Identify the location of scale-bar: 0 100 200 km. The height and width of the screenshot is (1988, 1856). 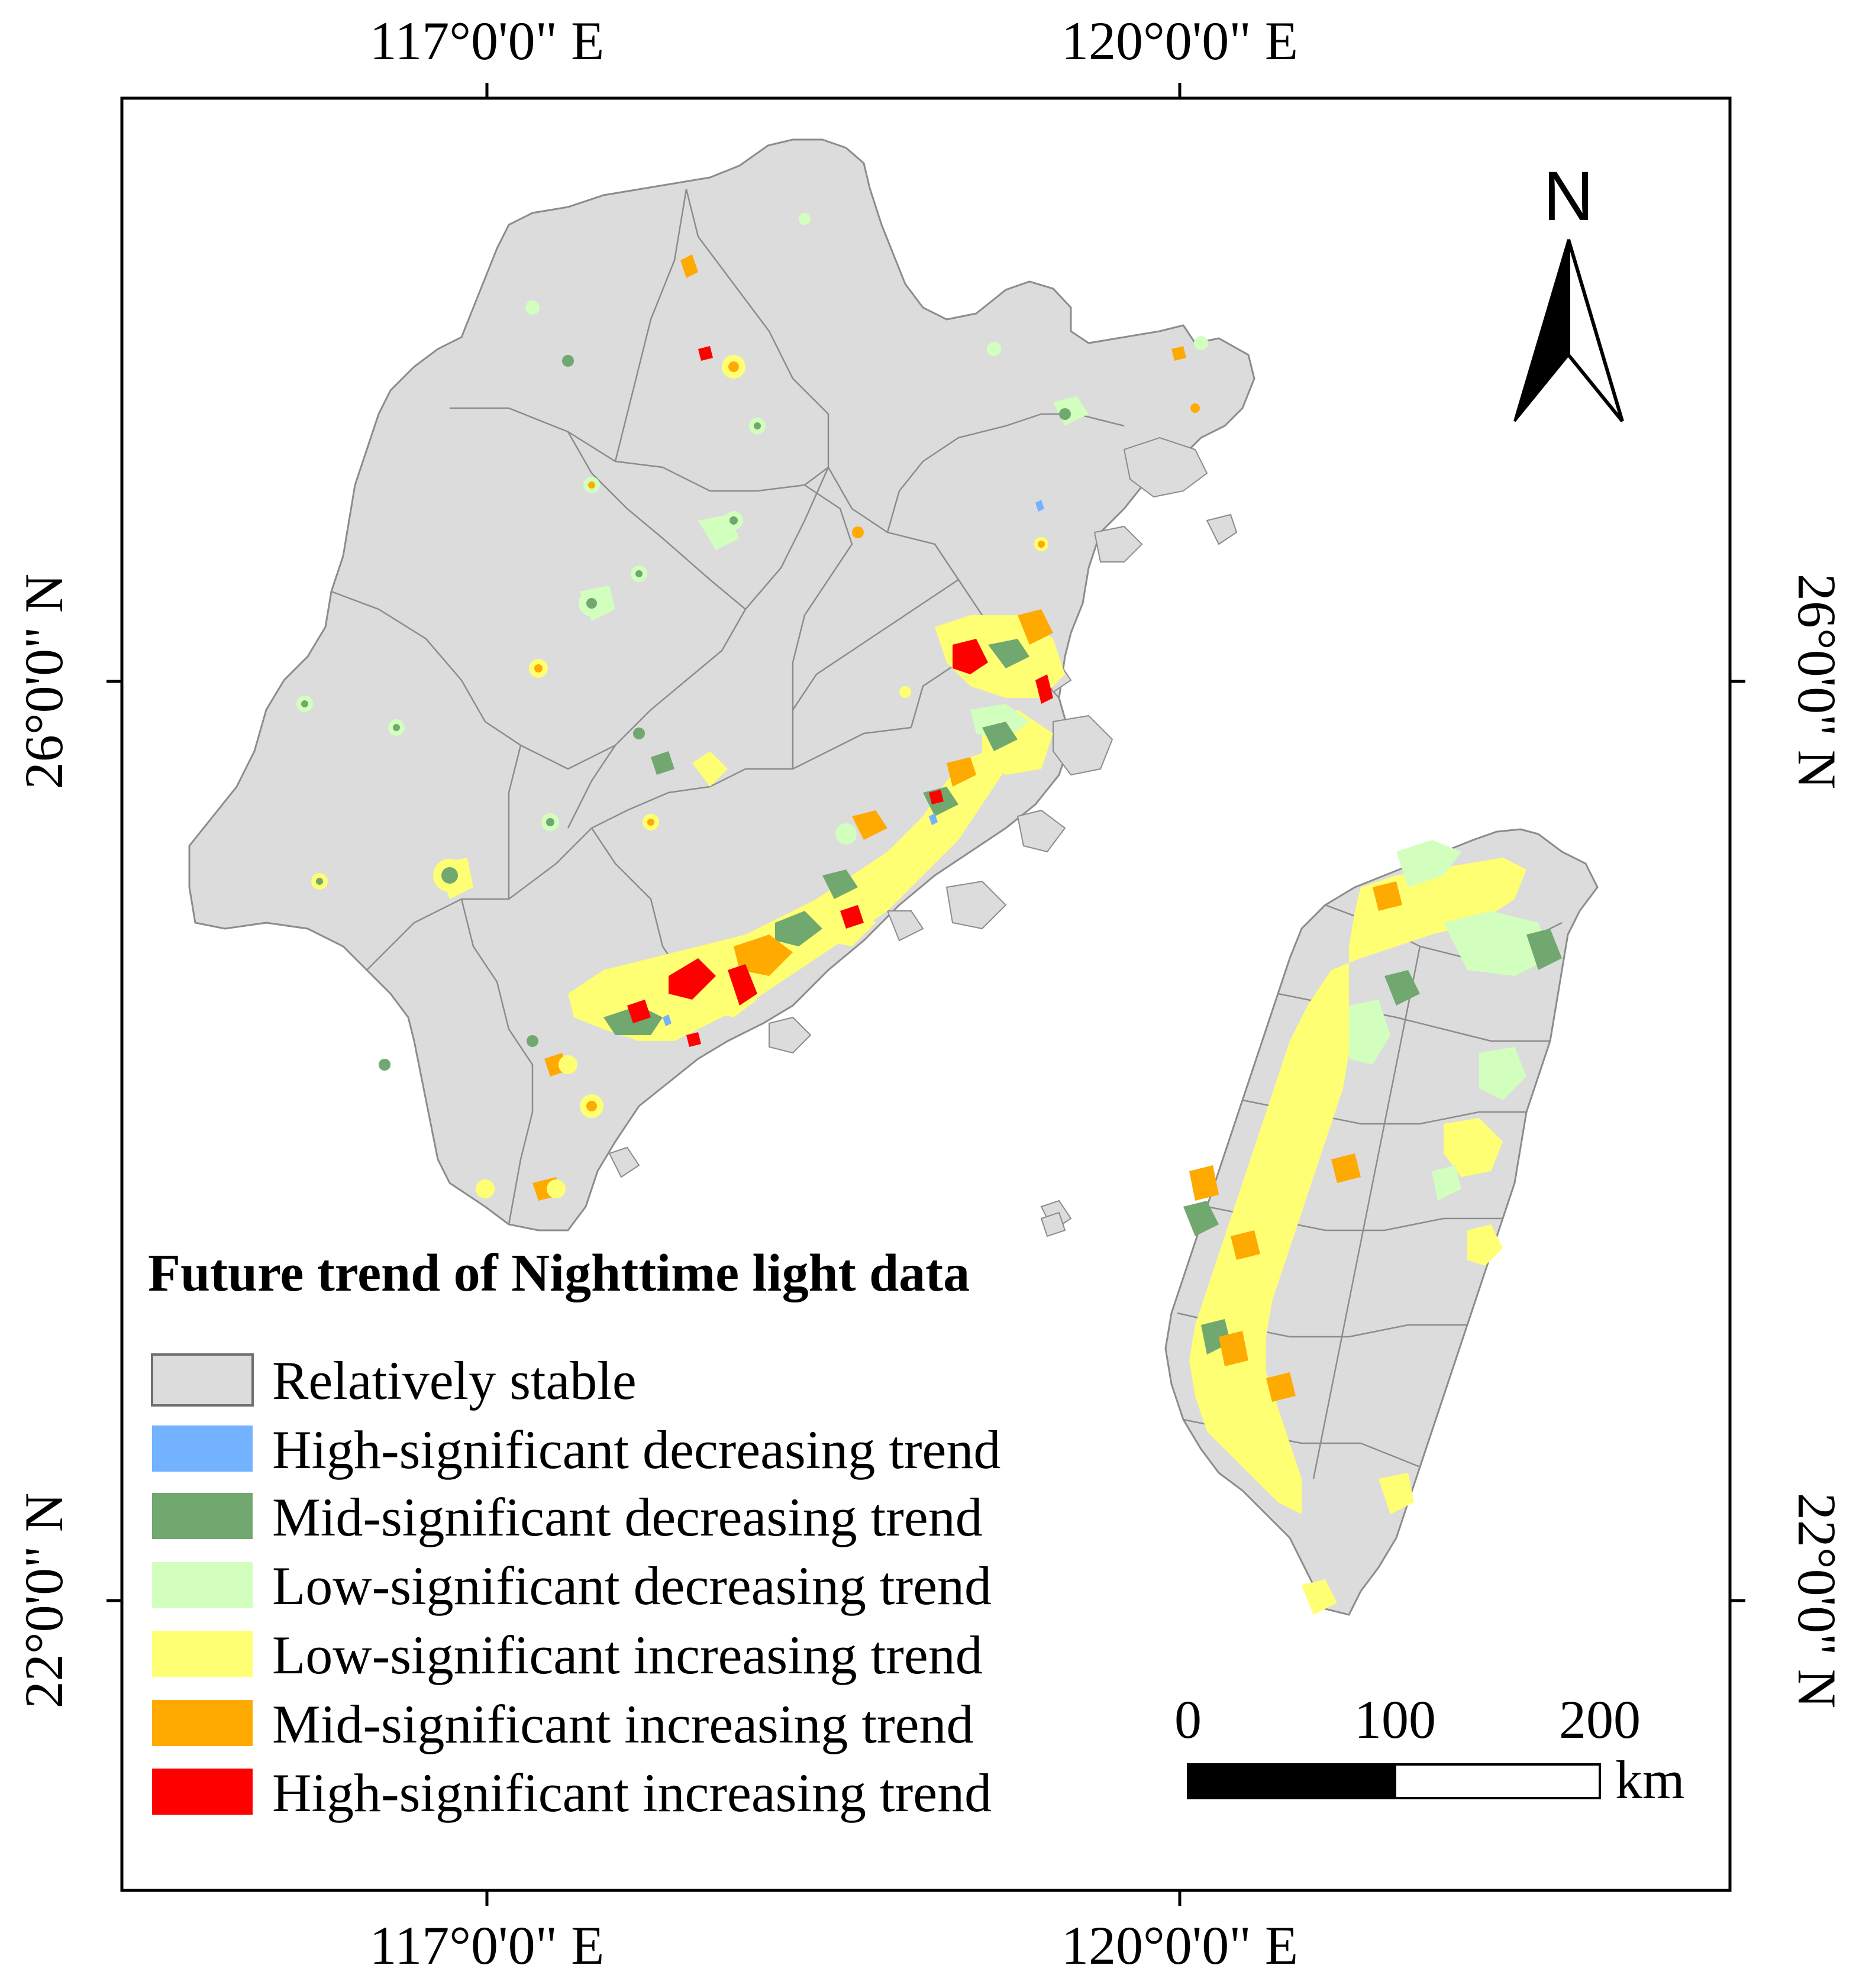
(1429, 1749).